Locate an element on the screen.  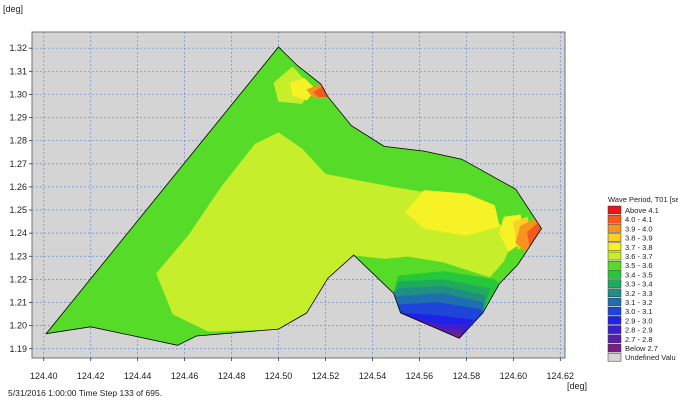
y-tick-label: 1.25 is located at coordinates (18, 210).